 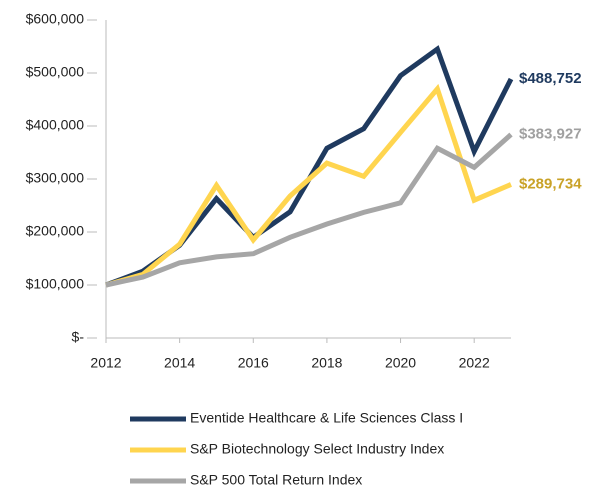 What do you see at coordinates (400, 363) in the screenshot?
I see `x-tick-label: 2020` at bounding box center [400, 363].